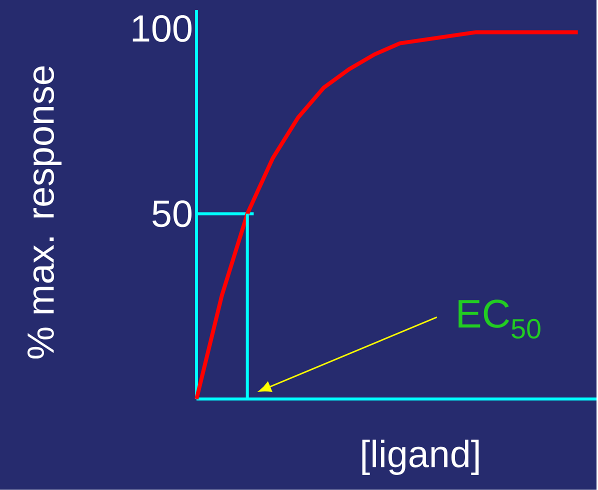 The image size is (598, 490). Describe the element at coordinates (44, 212) in the screenshot. I see `y-axis-title: % max. response` at that location.